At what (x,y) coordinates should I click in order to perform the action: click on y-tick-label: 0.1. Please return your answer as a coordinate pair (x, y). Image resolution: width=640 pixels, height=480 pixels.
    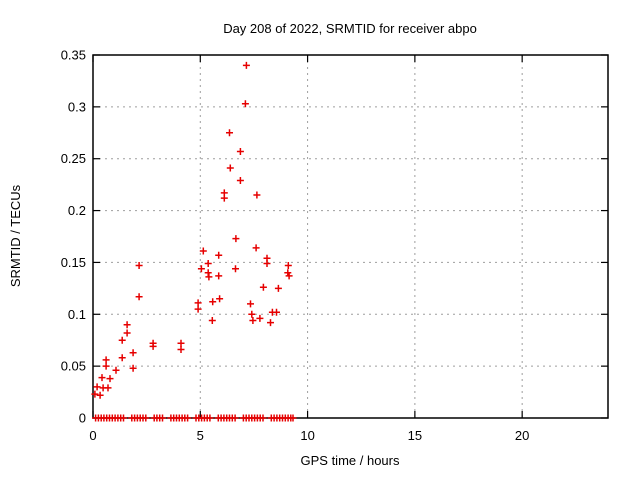
    Looking at the image, I should click on (77, 314).